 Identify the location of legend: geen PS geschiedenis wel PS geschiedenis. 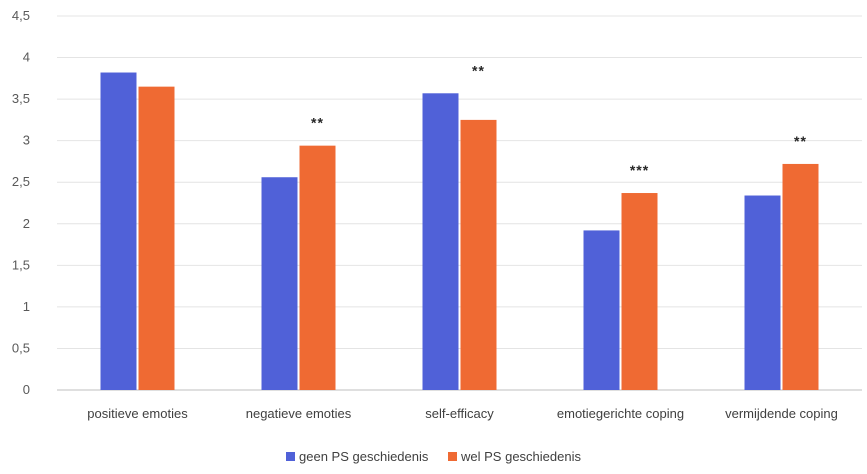
(433, 456).